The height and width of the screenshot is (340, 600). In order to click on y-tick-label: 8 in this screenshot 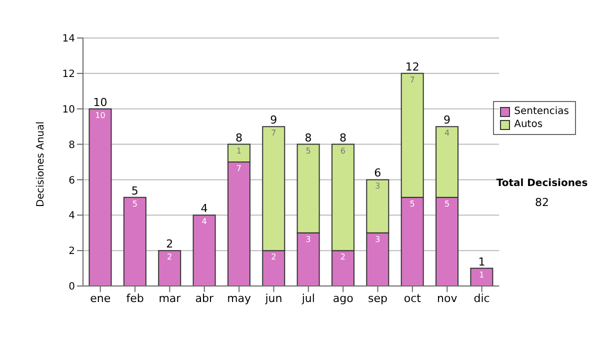, I will do `click(71, 145)`.